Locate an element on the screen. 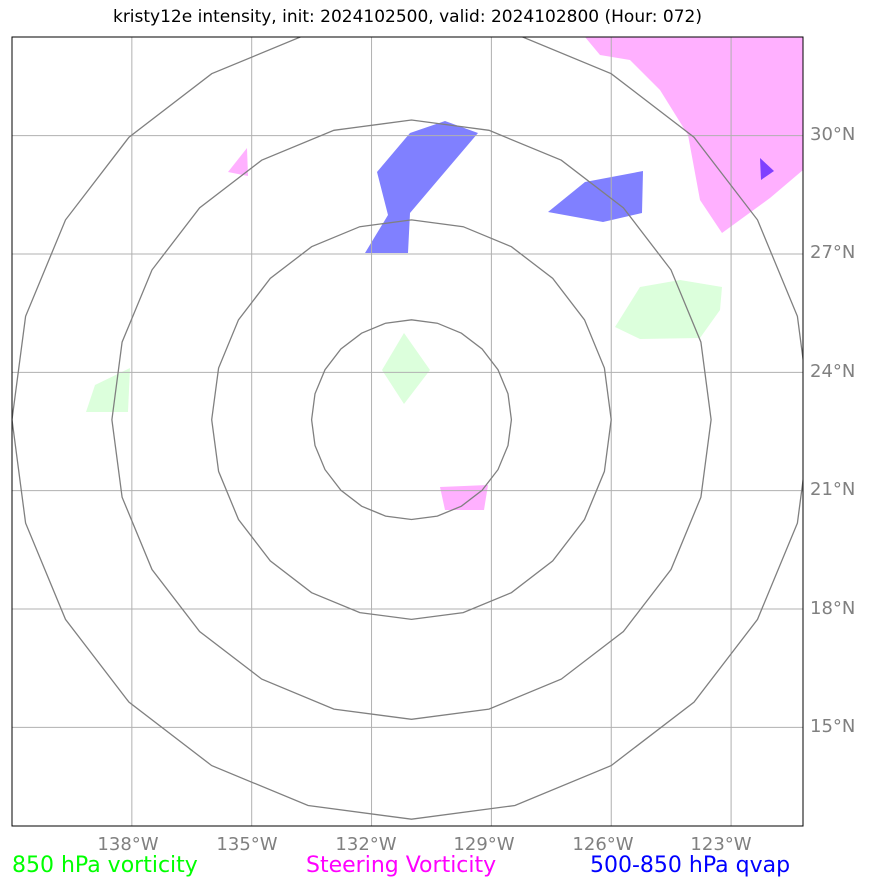  lat-tick-label: 15°N is located at coordinates (832, 726).